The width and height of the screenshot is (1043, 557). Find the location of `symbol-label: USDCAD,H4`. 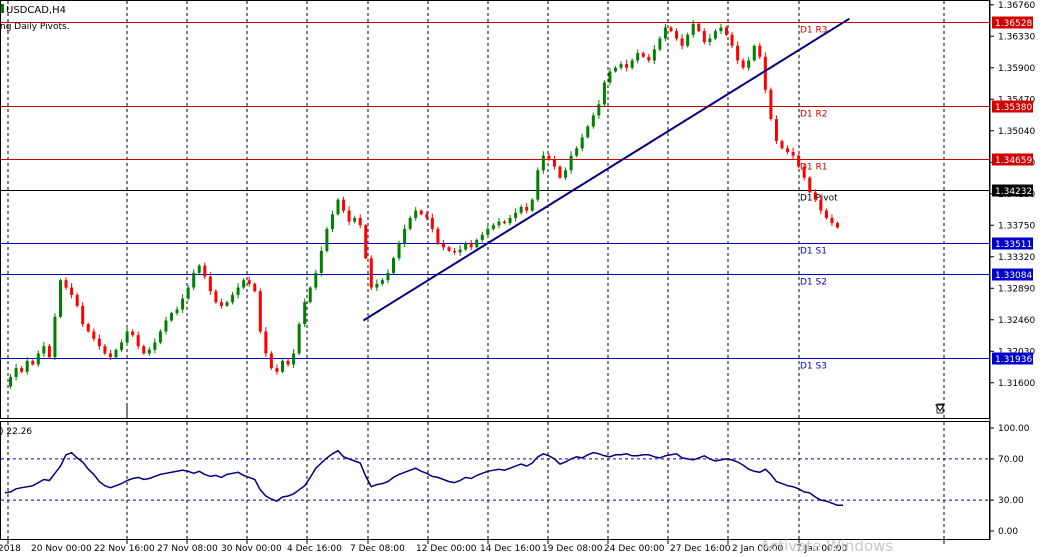

symbol-label: USDCAD,H4 is located at coordinates (36, 10).